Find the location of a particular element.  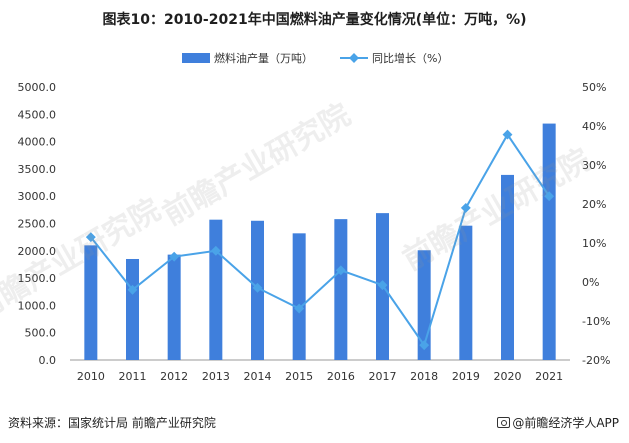

legend-bar-label: 燃料油产量（万吨） is located at coordinates (263, 58).